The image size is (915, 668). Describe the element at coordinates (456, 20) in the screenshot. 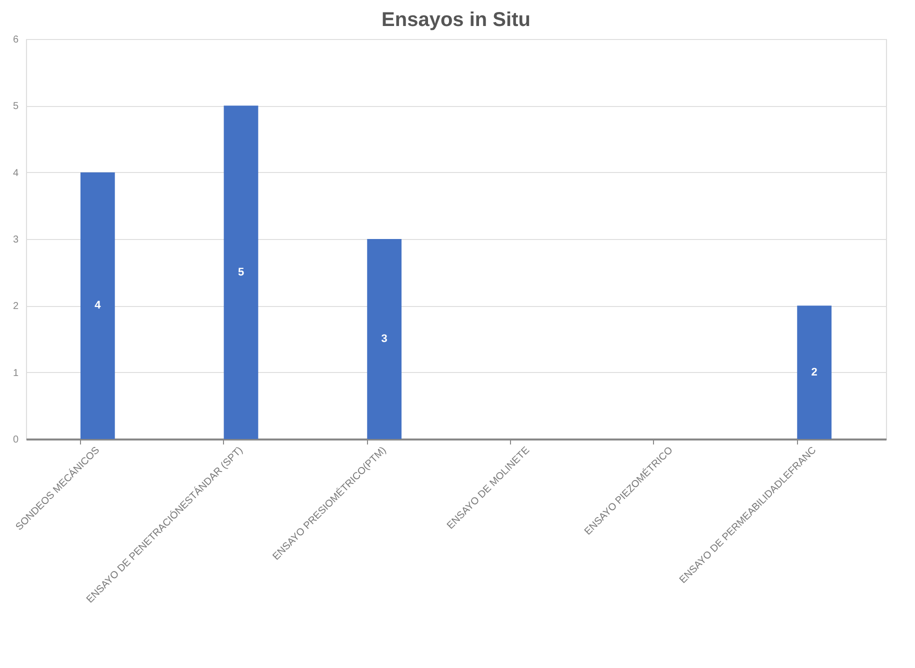

I see `chart-title: Ensayos in Situ` at that location.